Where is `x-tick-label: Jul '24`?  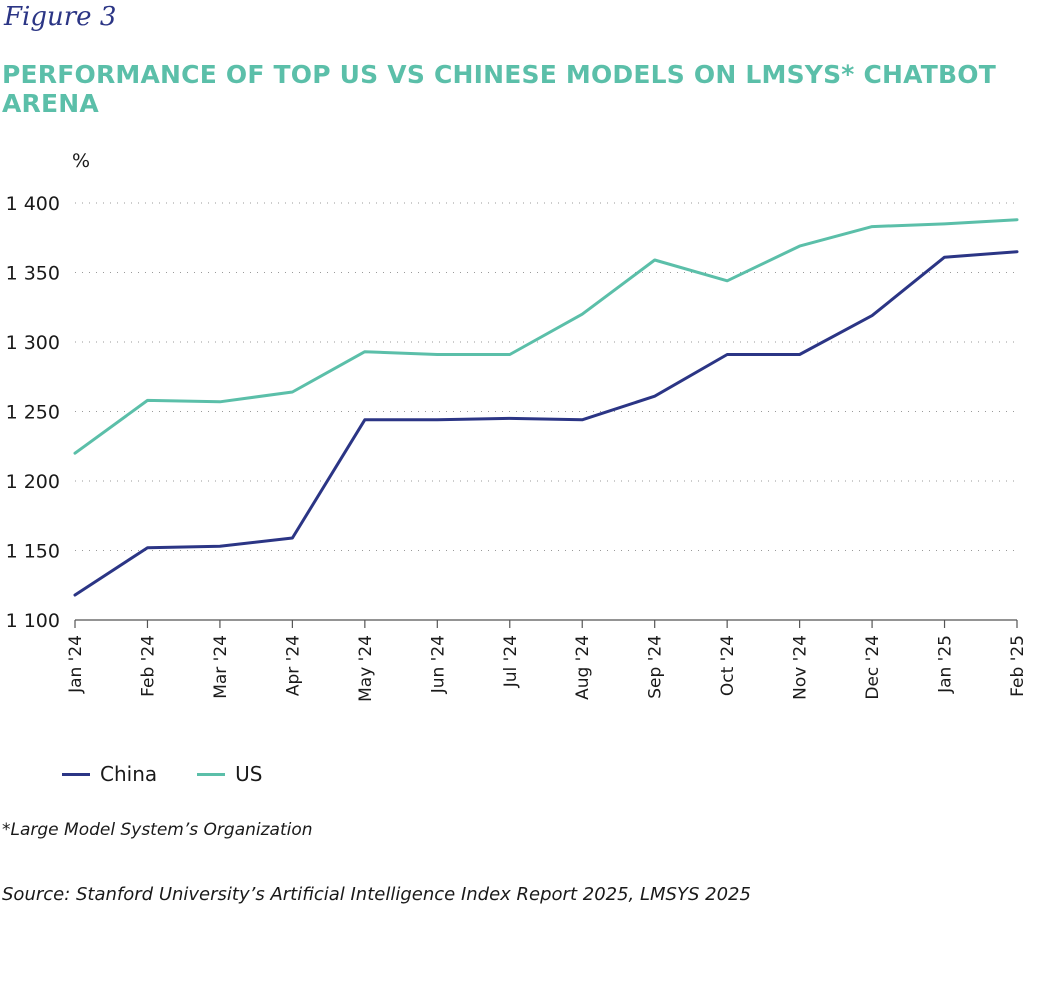
x-tick-label: Jul '24 is located at coordinates (511, 661).